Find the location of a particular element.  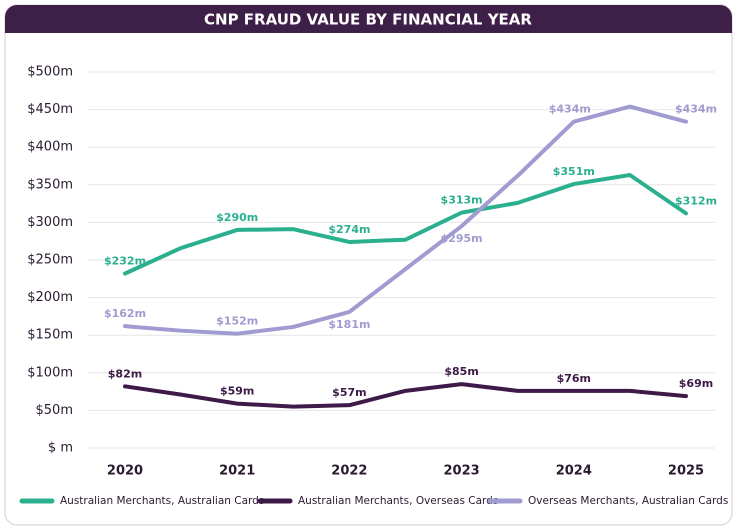

y-tick-label: $500m is located at coordinates (50, 72).